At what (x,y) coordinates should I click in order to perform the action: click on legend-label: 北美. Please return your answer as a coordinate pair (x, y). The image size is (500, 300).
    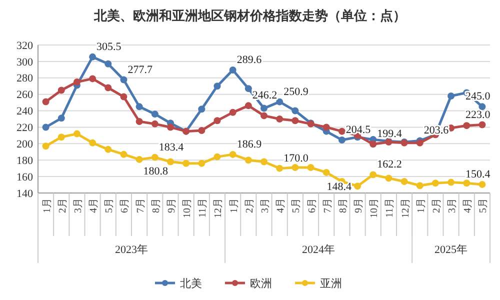
    Looking at the image, I should click on (191, 283).